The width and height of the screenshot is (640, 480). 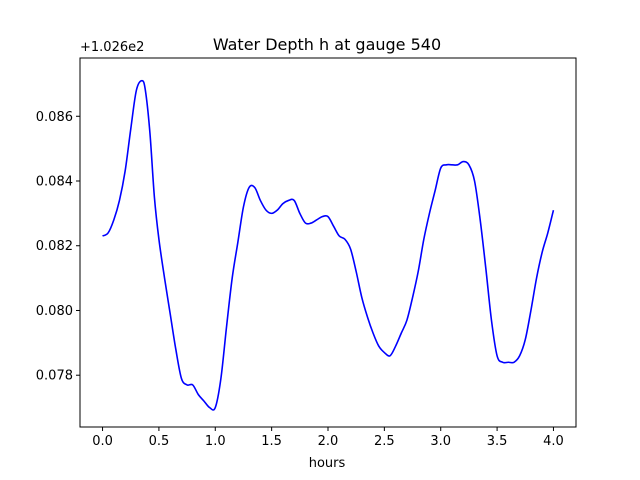 What do you see at coordinates (54, 311) in the screenshot?
I see `y-tick-label: 0.080` at bounding box center [54, 311].